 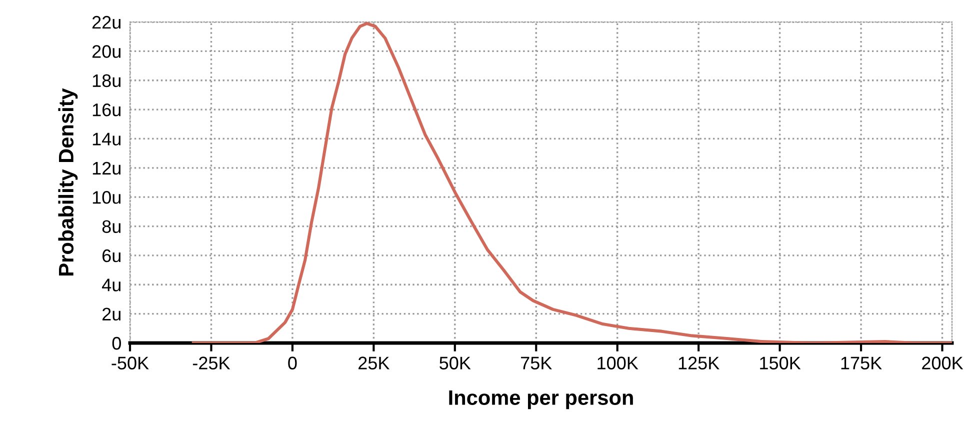 What do you see at coordinates (536, 363) in the screenshot?
I see `x-tick-label: 75K` at bounding box center [536, 363].